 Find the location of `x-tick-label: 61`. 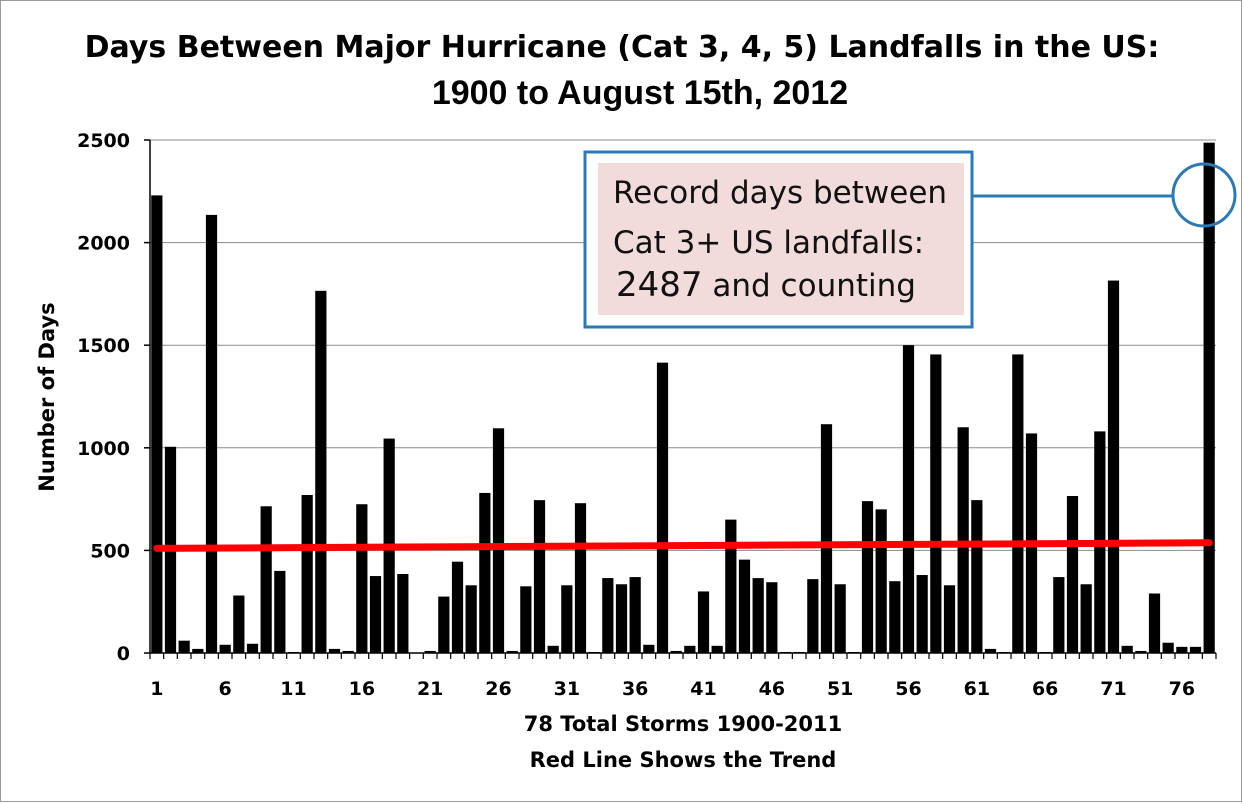

x-tick-label: 61 is located at coordinates (977, 689).